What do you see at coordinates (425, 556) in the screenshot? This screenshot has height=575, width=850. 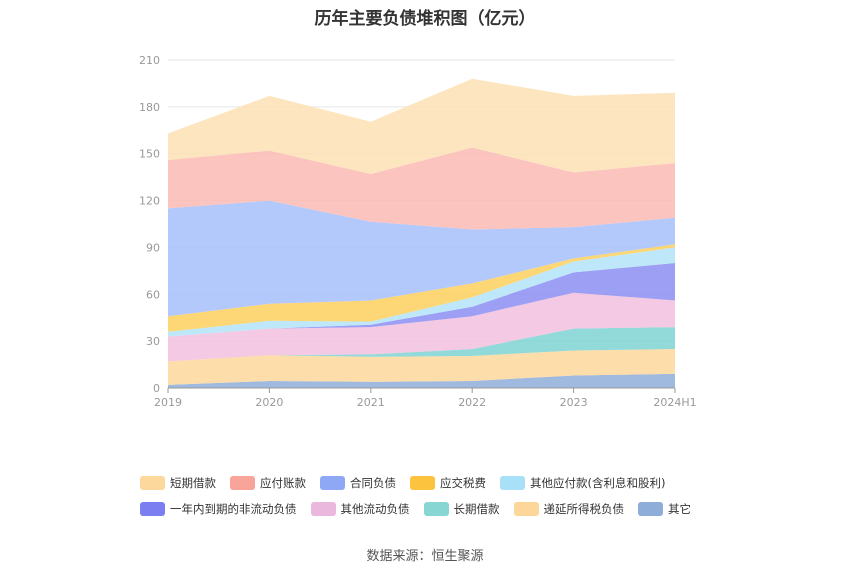 I see `data-source: 数据来源：恒生聚源` at bounding box center [425, 556].